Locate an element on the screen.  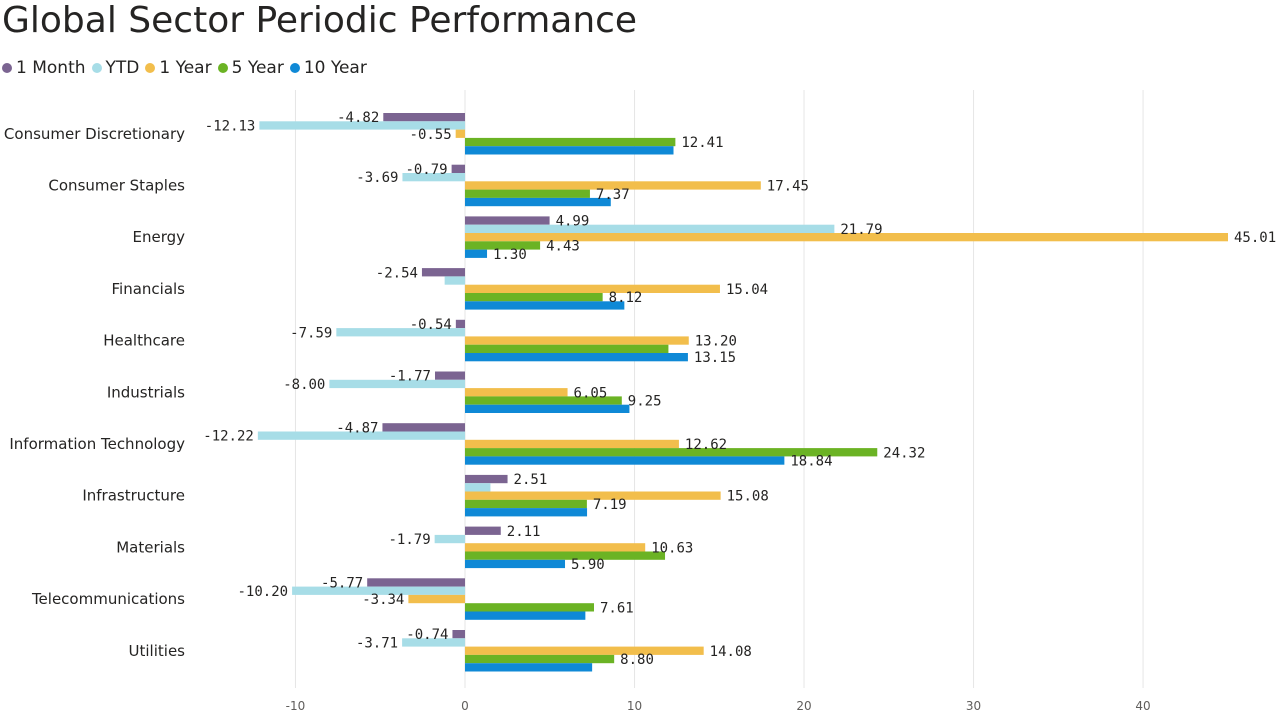
x-tick-label: 20 is located at coordinates (803, 706).